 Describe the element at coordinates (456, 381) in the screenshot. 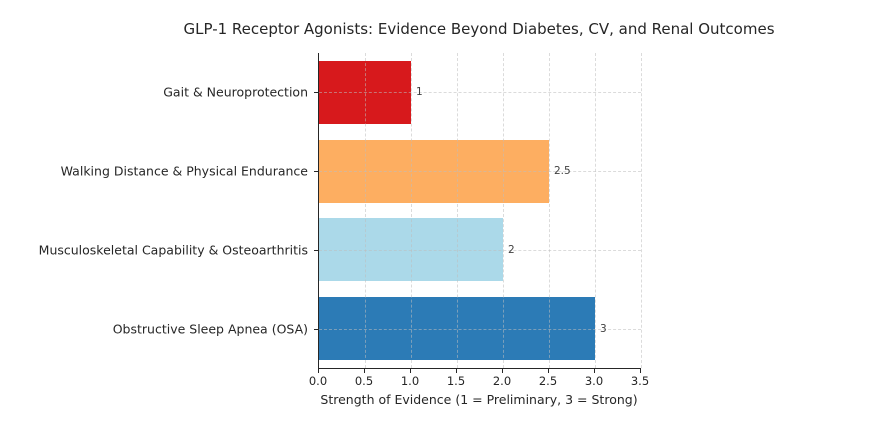

I see `x-tick-label: 1.5` at that location.